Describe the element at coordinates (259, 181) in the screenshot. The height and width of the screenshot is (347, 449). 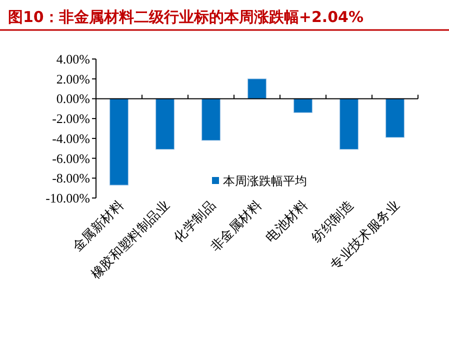
I see `legend: 本周涨跌幅平均` at that location.